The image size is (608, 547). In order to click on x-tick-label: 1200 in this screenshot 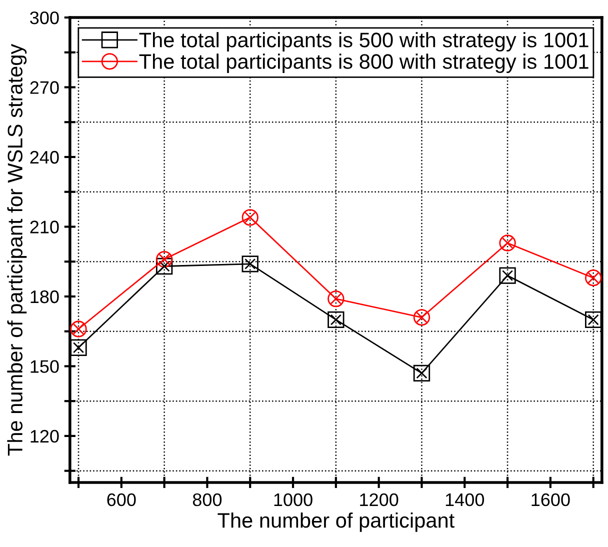, I will do `click(379, 499)`.